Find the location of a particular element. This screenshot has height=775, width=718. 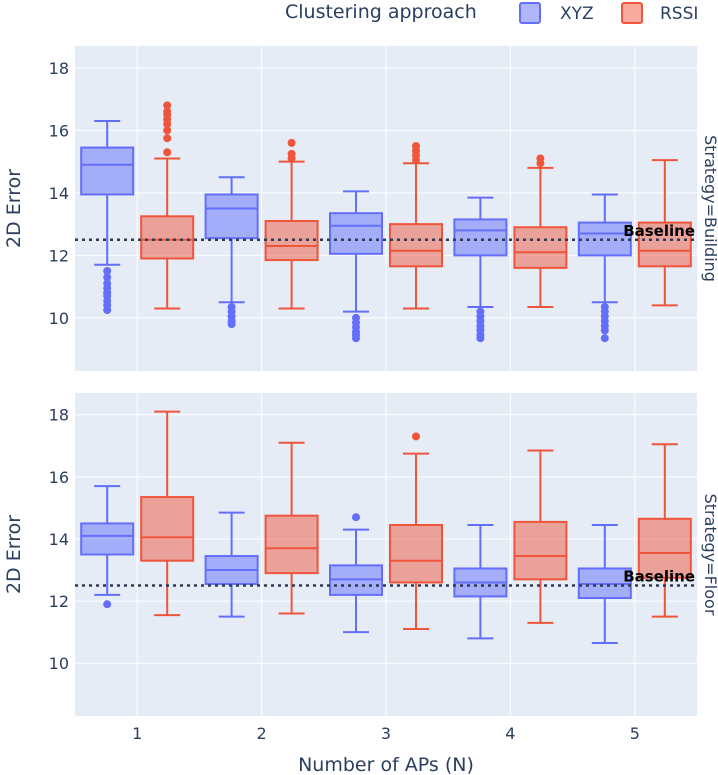

legend: Clustering approach XYZ RSSI is located at coordinates (491, 12).